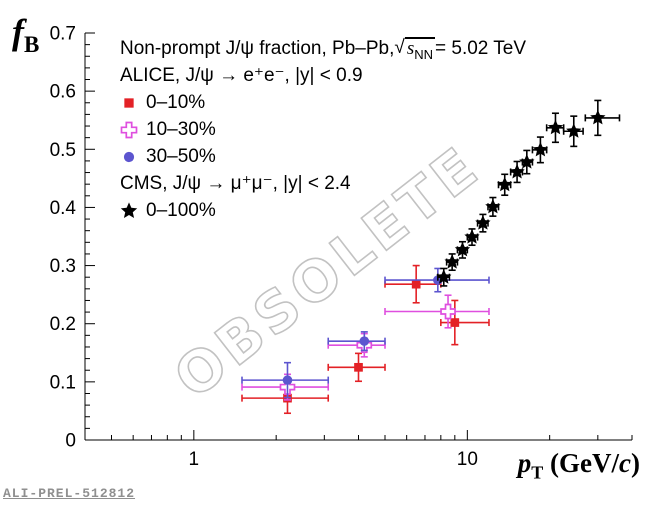 The image size is (650, 511). Describe the element at coordinates (63, 150) in the screenshot. I see `y-tick-label: 0.5` at that location.